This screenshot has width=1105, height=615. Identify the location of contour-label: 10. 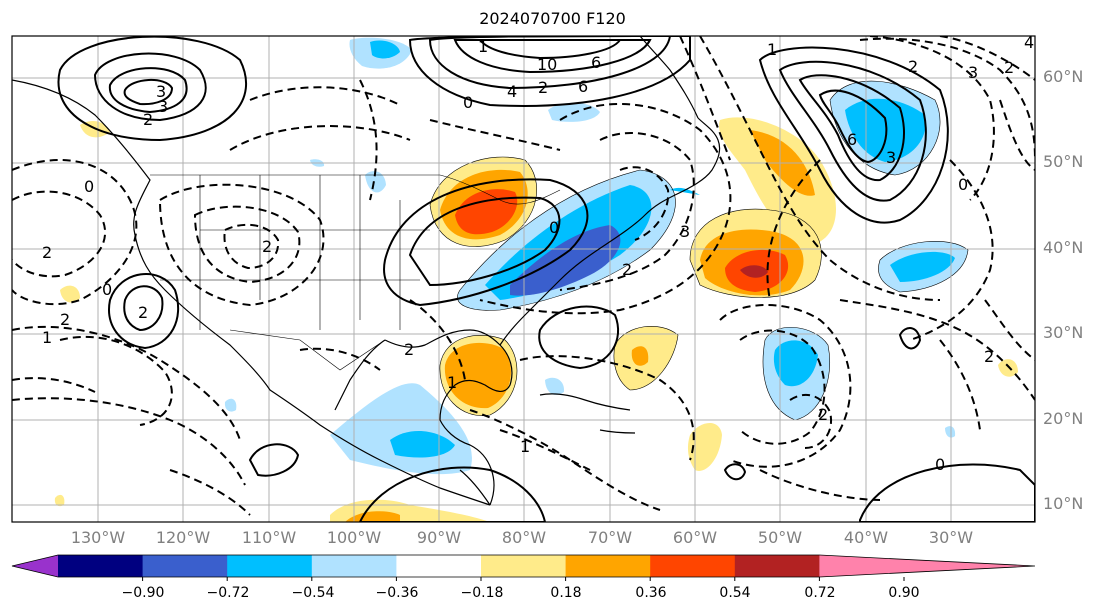
(547, 64).